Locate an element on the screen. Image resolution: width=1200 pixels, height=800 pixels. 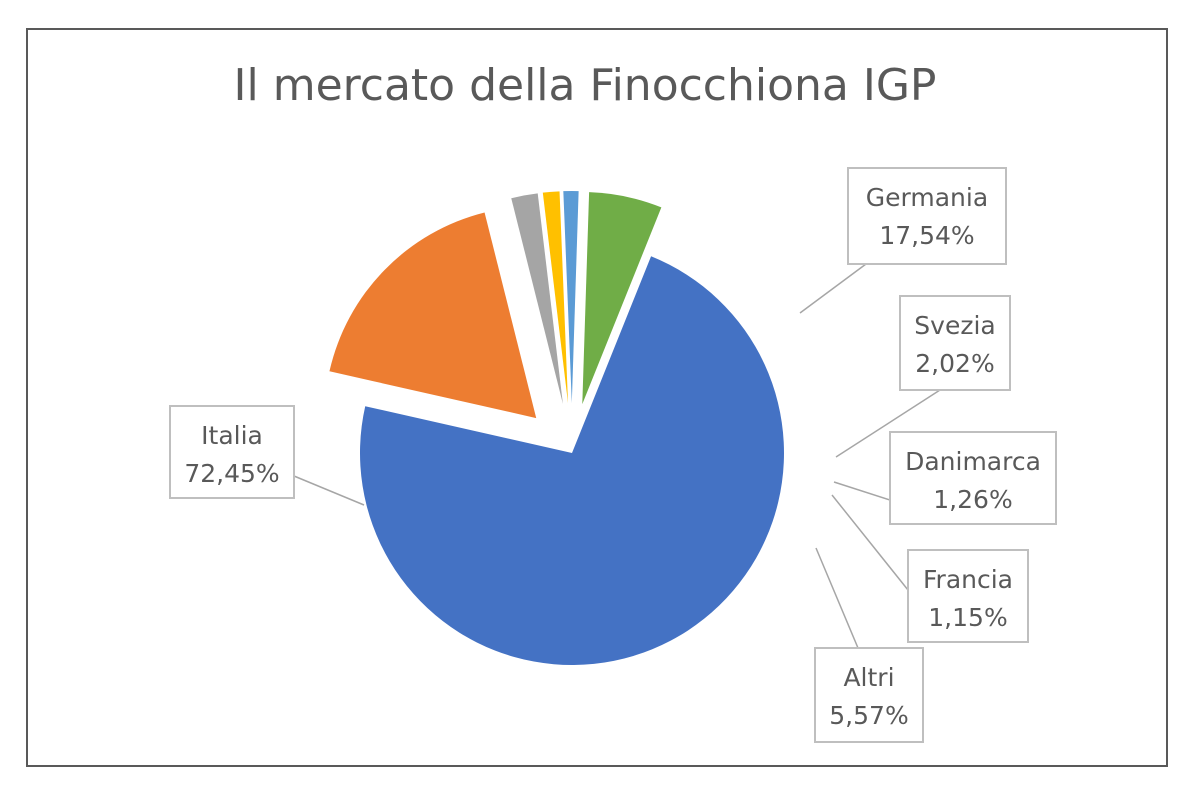
data-label-category: Svezia is located at coordinates (954, 325).